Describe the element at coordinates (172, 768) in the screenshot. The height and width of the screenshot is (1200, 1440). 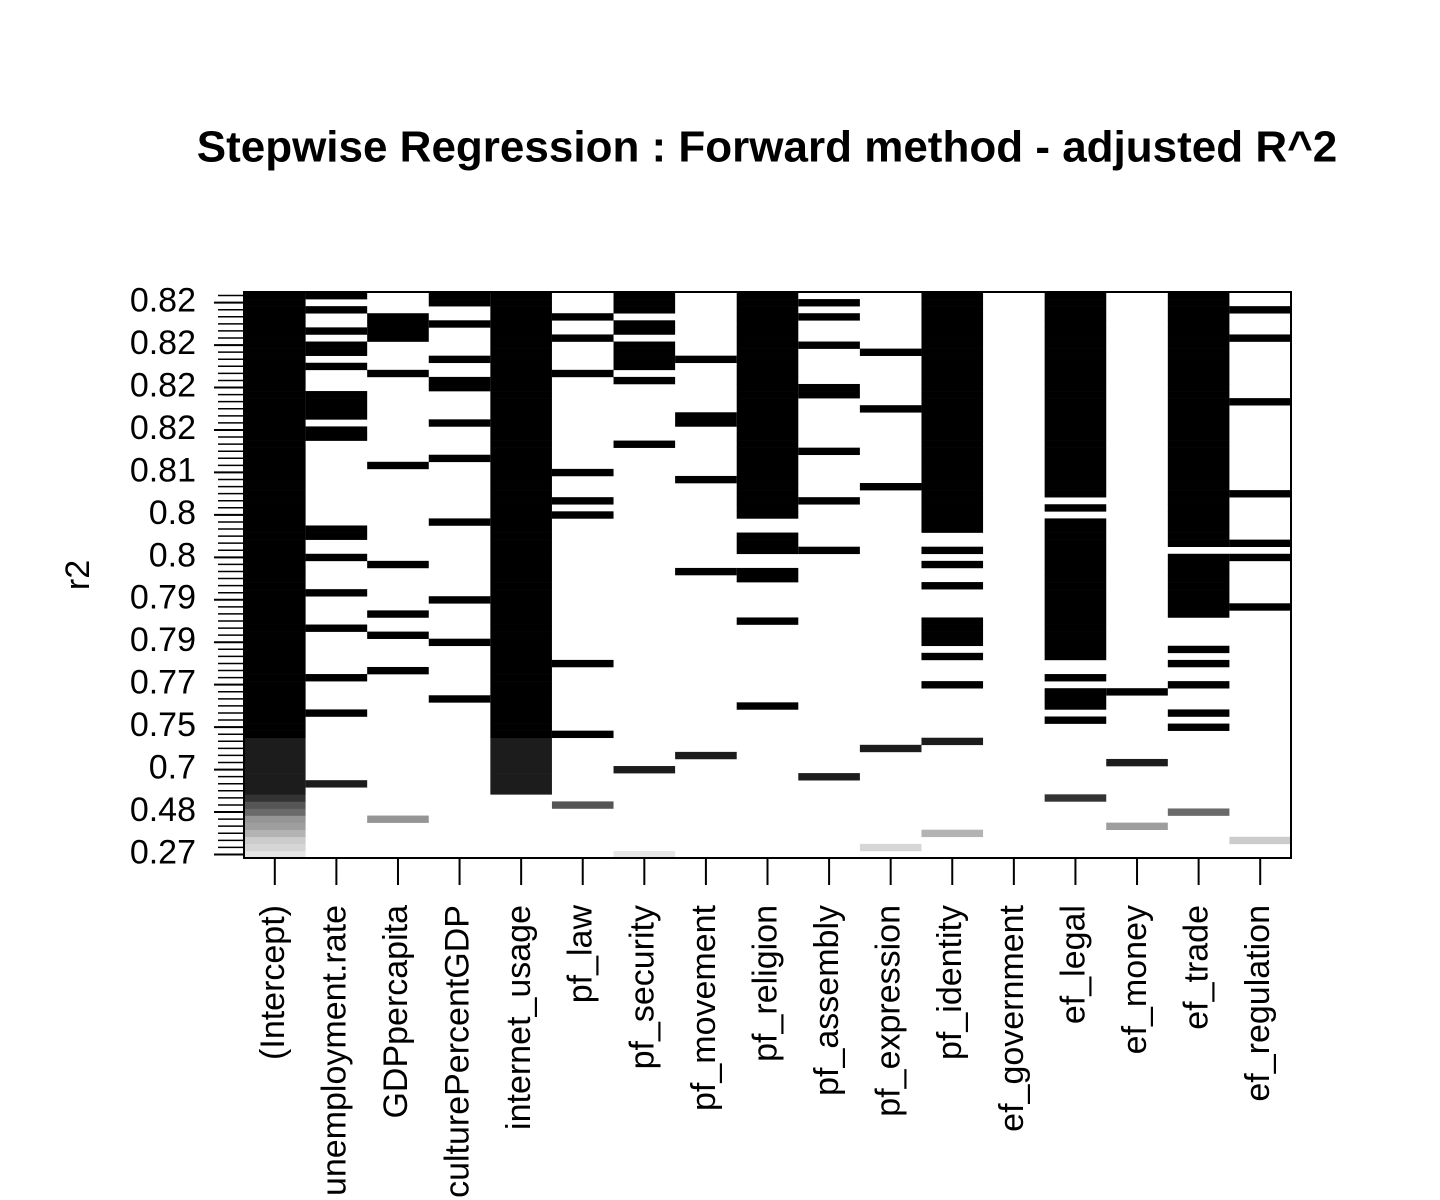
I see `y-tick-label: 0.7` at that location.